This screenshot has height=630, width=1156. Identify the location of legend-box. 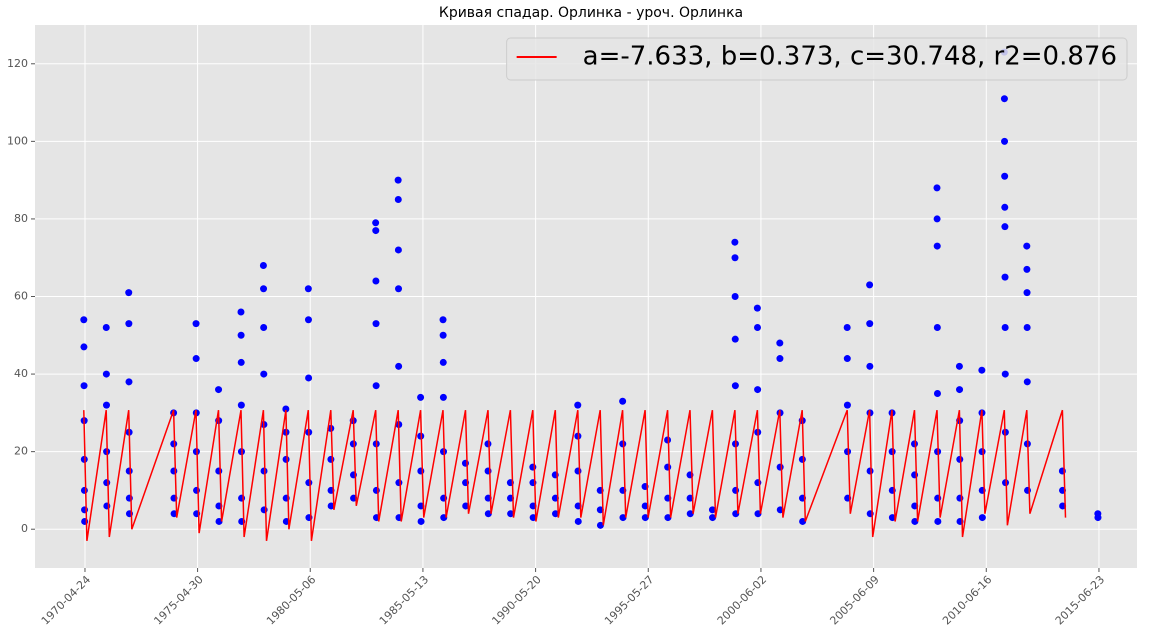
(817, 59).